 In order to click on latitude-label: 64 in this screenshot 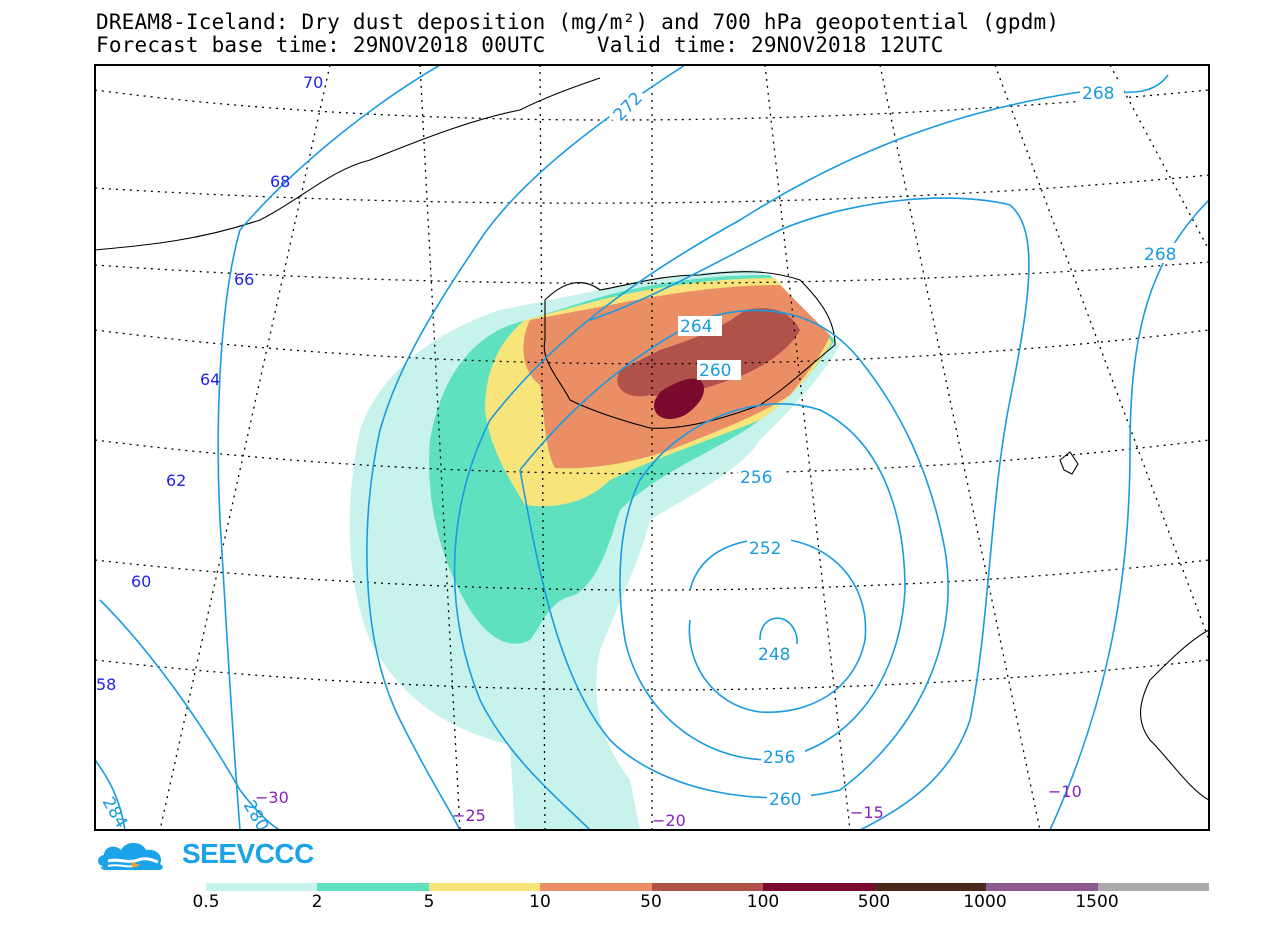, I will do `click(210, 379)`.